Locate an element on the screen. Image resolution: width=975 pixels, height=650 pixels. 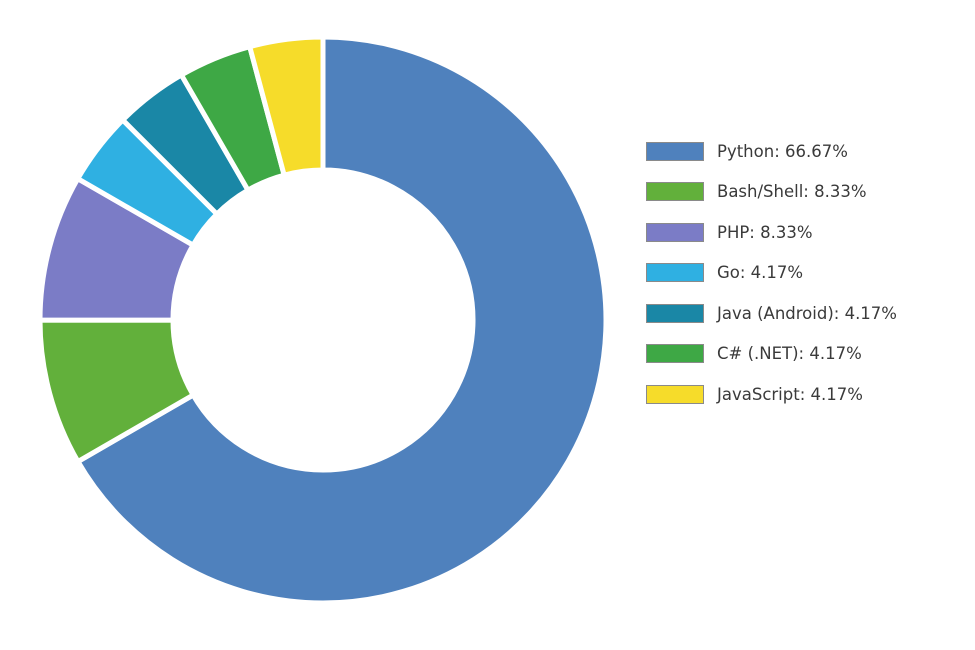
legend-label: Java (Android): 4.17% is located at coordinates (807, 313).